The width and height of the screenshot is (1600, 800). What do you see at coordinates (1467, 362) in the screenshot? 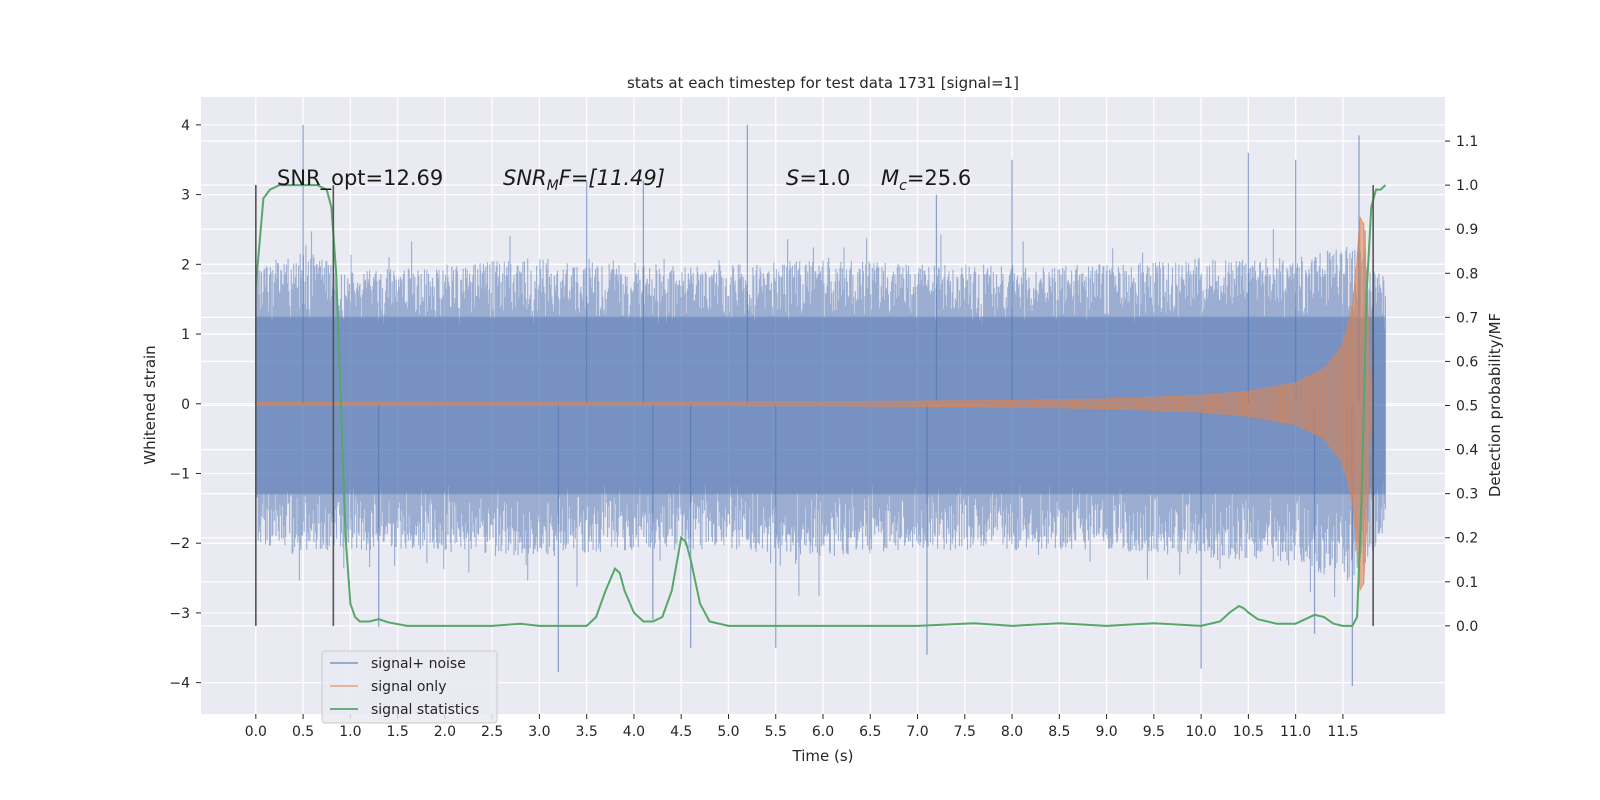
I see `y-right-tick-label-5: 0.6` at bounding box center [1467, 362].